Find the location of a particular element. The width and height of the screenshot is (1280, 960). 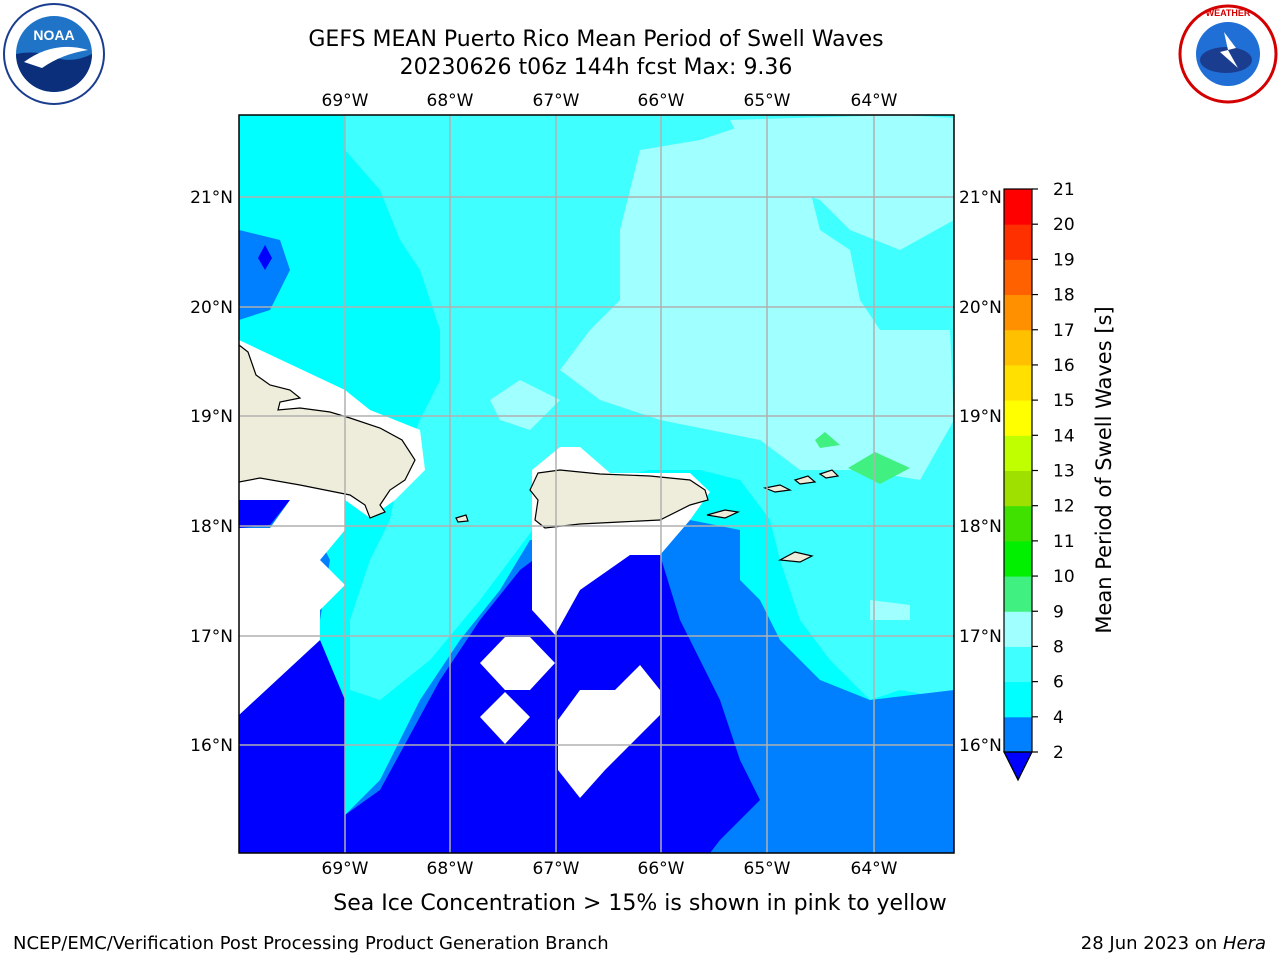

chart-subtitle: 20230626 t06z 144h fcst Max: 9.36 is located at coordinates (596, 67).